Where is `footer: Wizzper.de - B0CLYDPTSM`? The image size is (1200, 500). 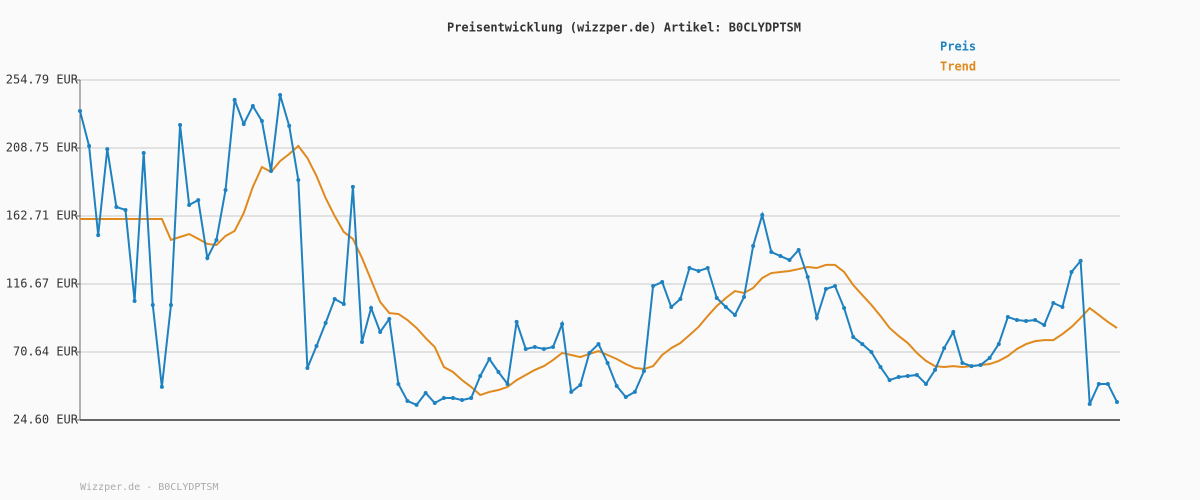
footer: Wizzper.de - B0CLYDPTSM is located at coordinates (149, 487).